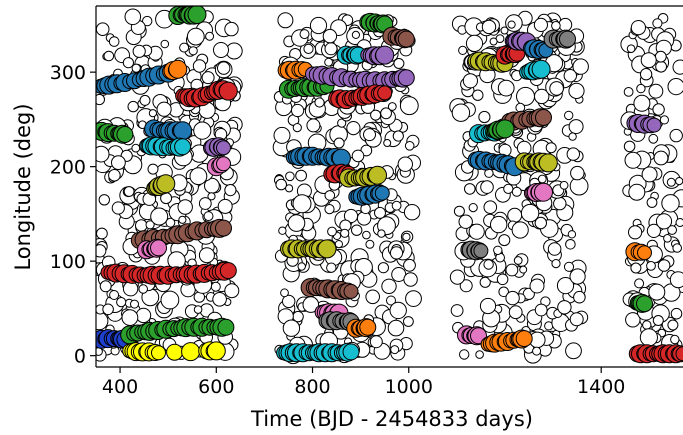 The image size is (683, 435). I want to click on x-axis-label: Time (BJD - 2454833 days), so click(391, 419).